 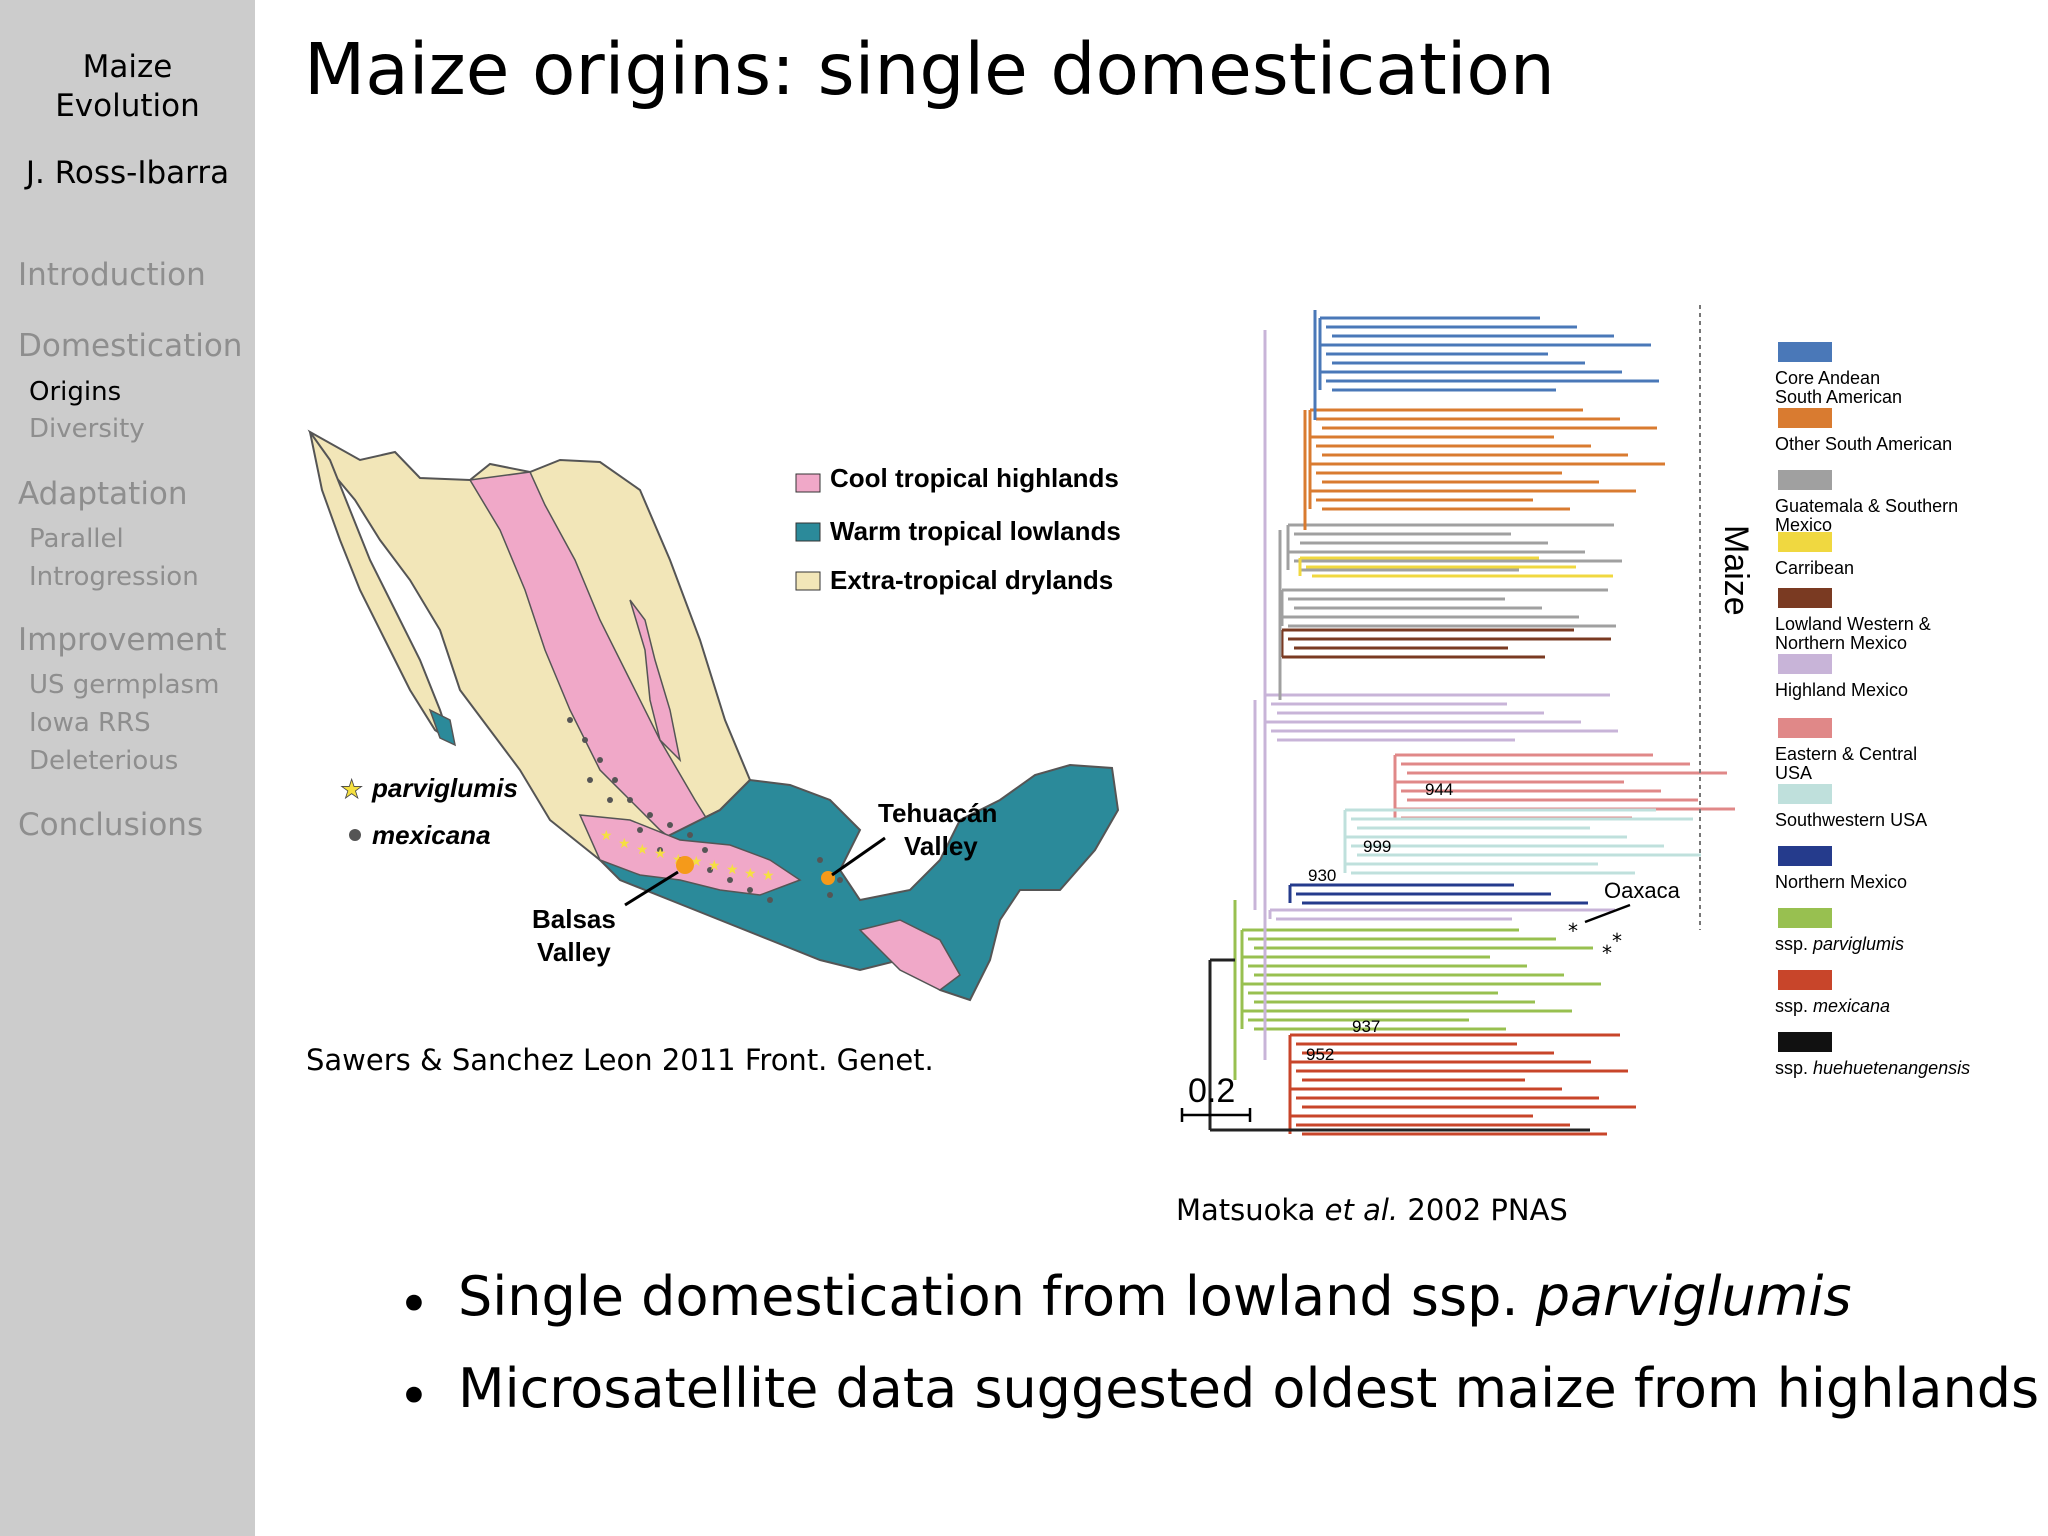 What do you see at coordinates (1863, 444) in the screenshot?
I see `legend-label: Other South American` at bounding box center [1863, 444].